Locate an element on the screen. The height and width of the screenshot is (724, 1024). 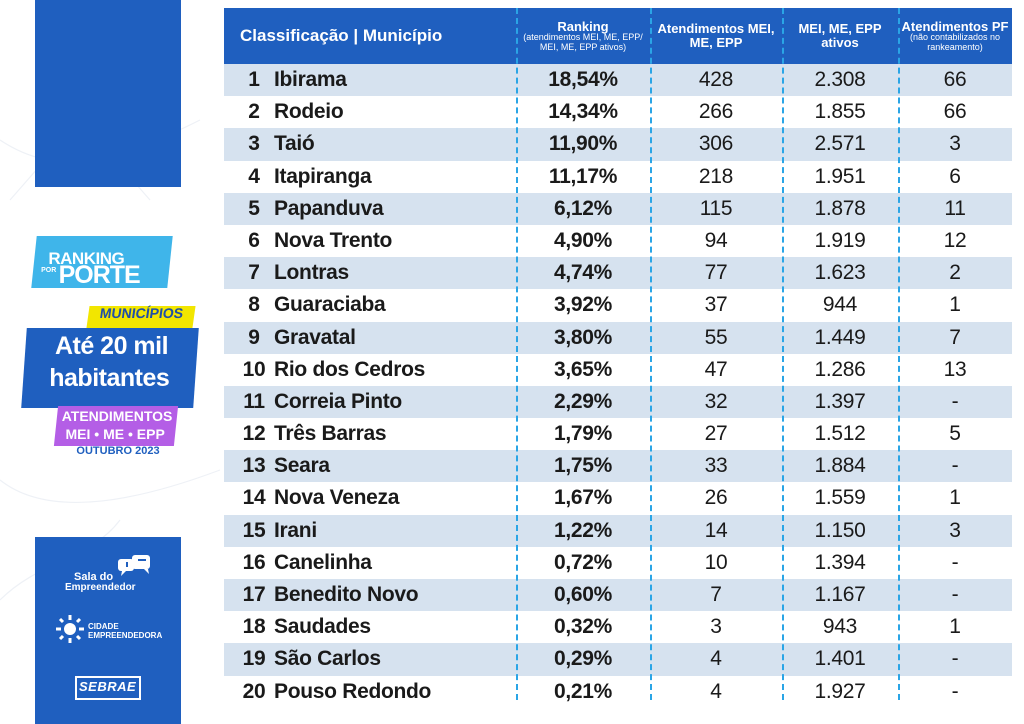
row-atendimentos: 33 is located at coordinates (716, 466).